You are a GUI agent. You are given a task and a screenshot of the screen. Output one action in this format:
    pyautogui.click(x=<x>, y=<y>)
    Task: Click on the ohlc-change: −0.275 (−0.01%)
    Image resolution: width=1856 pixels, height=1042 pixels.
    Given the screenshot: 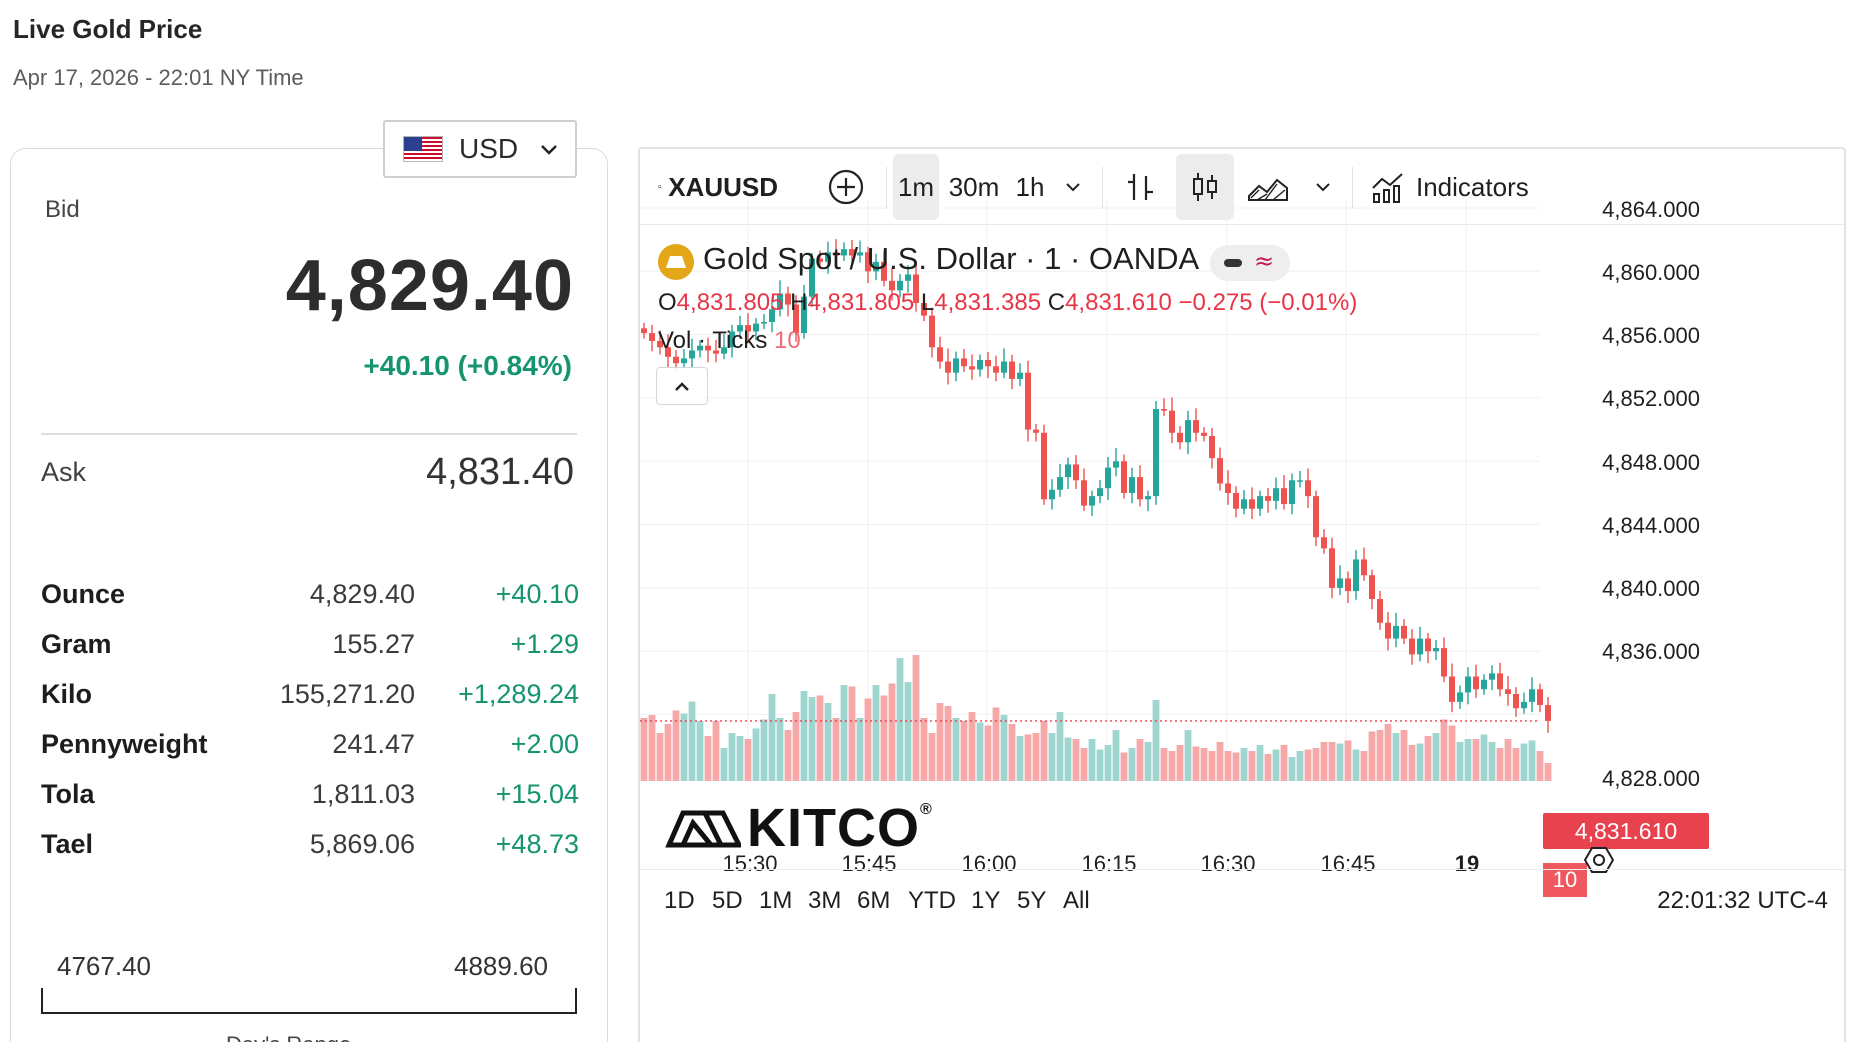 What is the action you would take?
    pyautogui.click(x=1268, y=302)
    